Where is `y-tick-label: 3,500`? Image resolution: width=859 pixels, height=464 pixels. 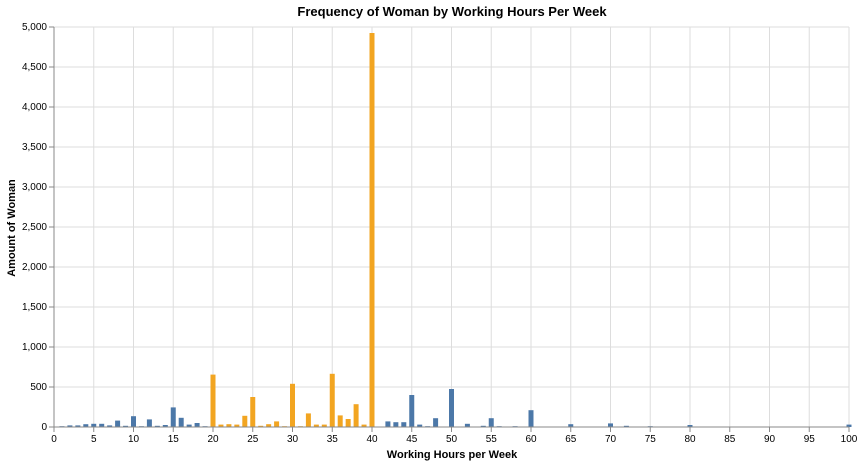
y-tick-label: 3,500 is located at coordinates (34, 147).